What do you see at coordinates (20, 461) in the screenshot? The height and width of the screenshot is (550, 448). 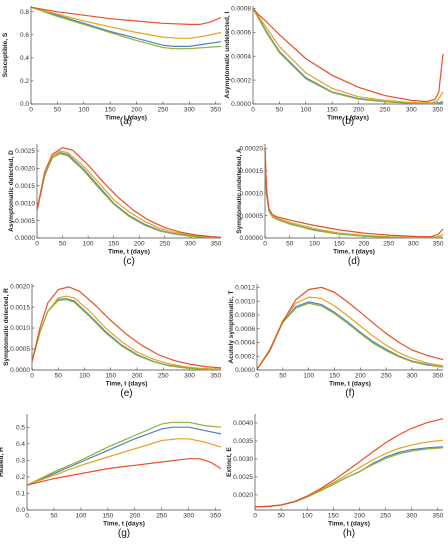 I see `y-tick-label: 0.3` at bounding box center [20, 461].